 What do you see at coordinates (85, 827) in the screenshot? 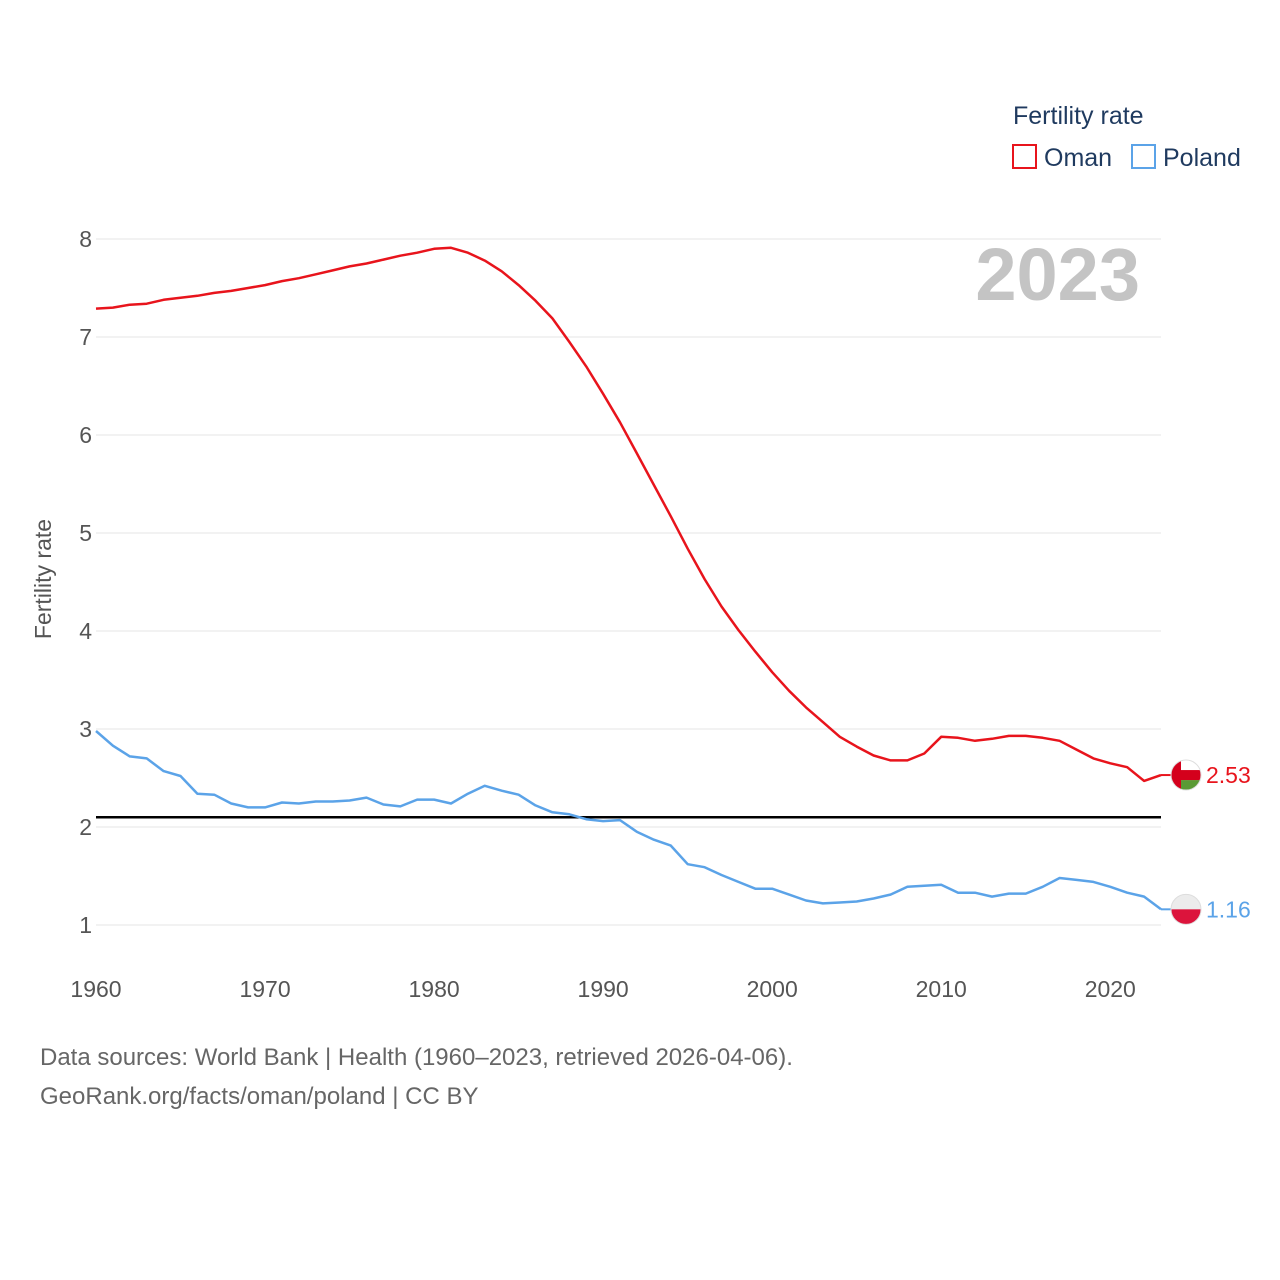
I see `y-tick-label: 2` at bounding box center [85, 827].